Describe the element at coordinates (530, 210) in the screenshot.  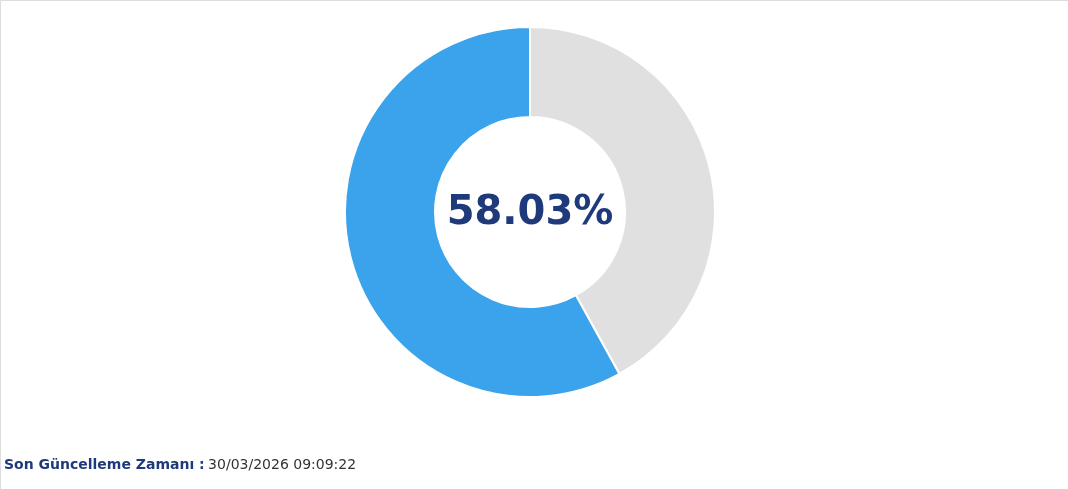
I see `data-label: 58.03%` at that location.